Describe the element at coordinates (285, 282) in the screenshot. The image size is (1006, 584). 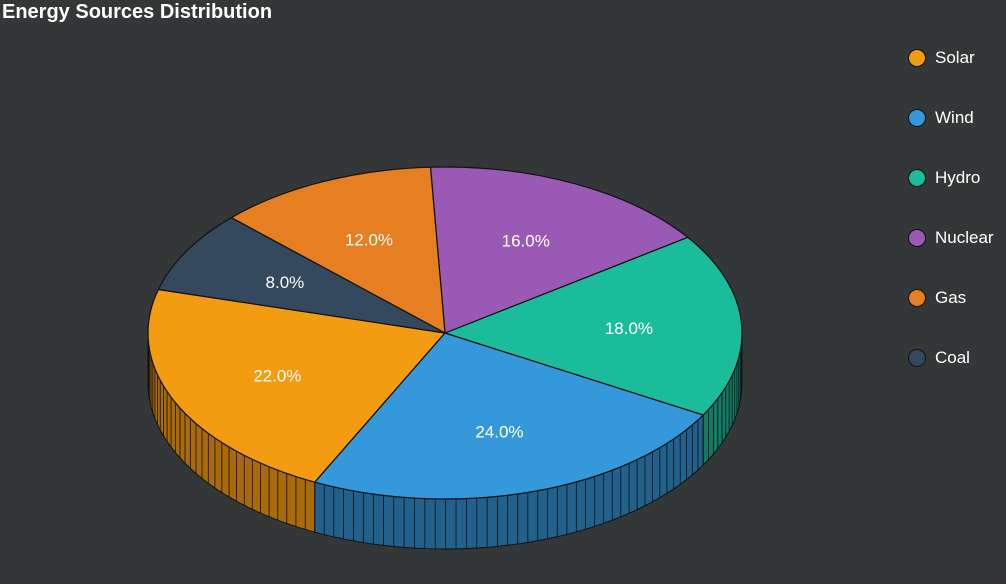
I see `data-label-coal: 8.0%` at that location.